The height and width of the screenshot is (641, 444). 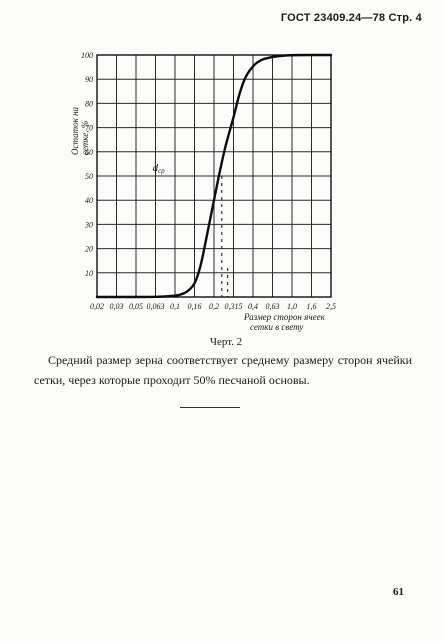 I want to click on x-tick-label: 2,5, so click(x=331, y=306).